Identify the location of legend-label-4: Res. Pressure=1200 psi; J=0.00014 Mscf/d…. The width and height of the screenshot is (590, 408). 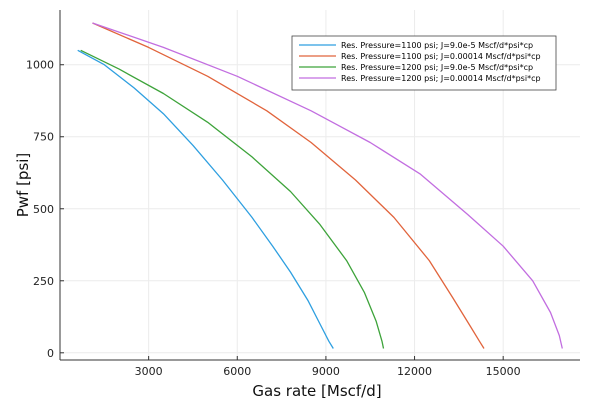
(441, 78).